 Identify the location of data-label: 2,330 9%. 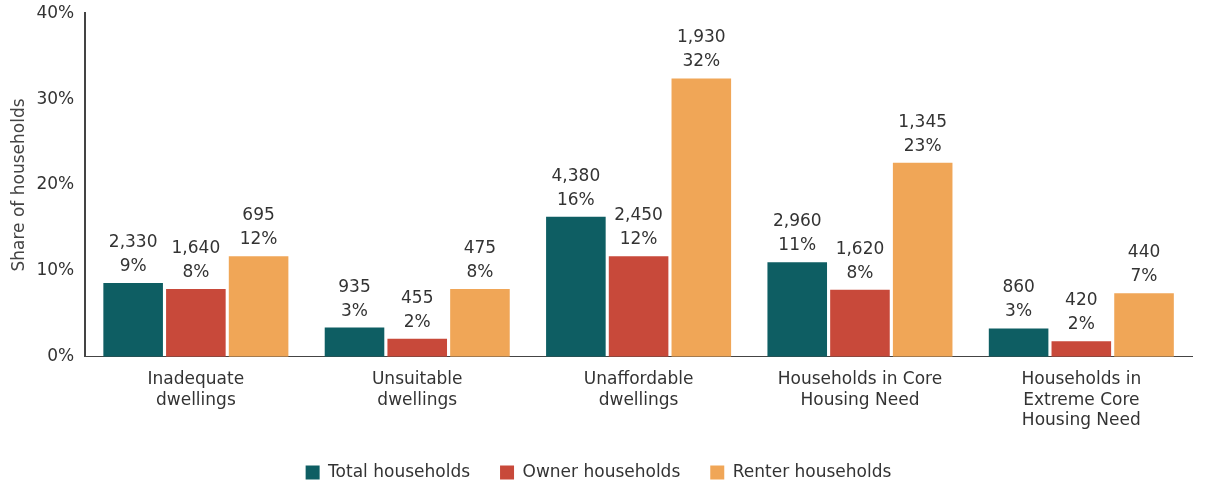
(133, 252).